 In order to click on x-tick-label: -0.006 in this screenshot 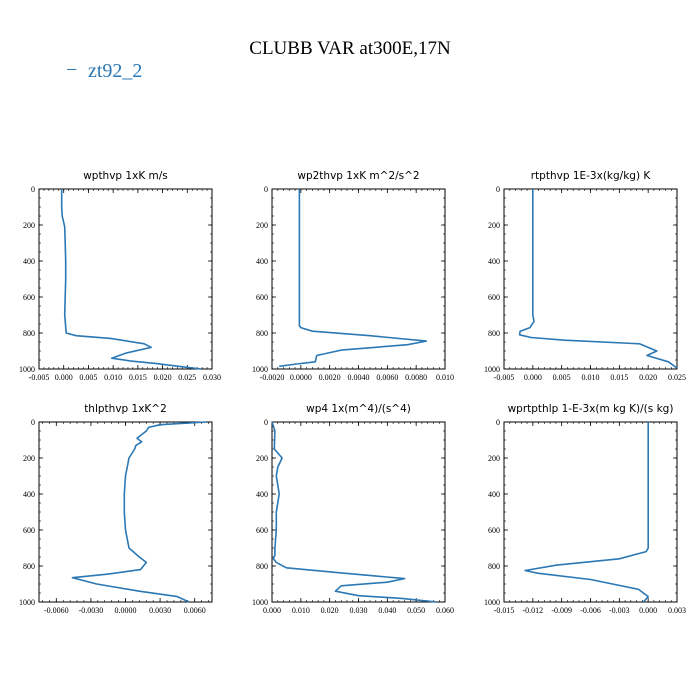, I will do `click(590, 610)`.